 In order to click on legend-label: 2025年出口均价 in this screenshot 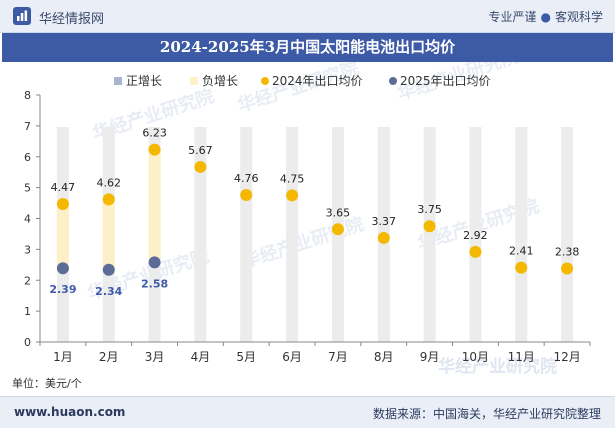, I will do `click(445, 81)`.